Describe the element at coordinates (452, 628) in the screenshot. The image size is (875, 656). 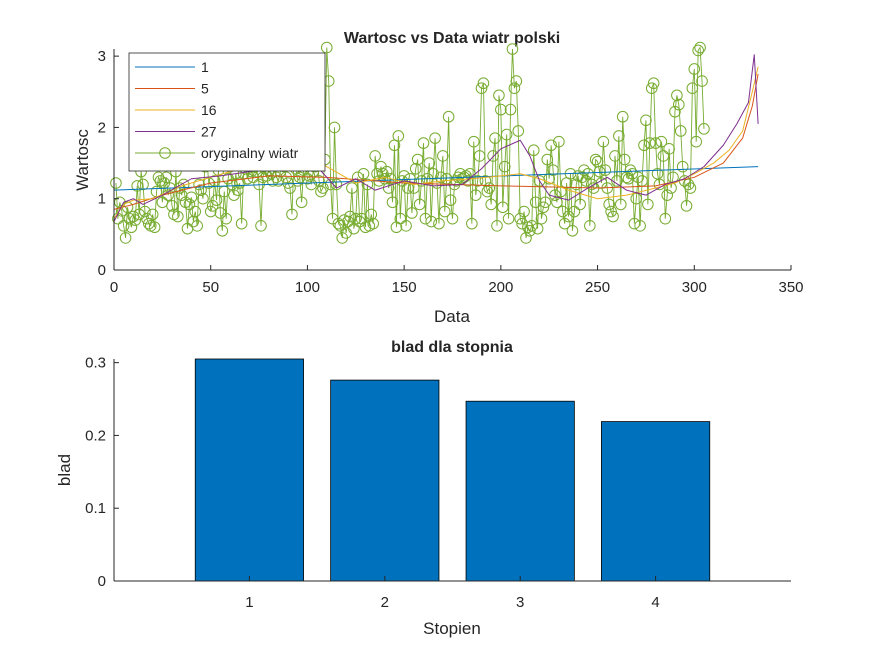
I see `bar-chart-xlabel: Stopien` at that location.